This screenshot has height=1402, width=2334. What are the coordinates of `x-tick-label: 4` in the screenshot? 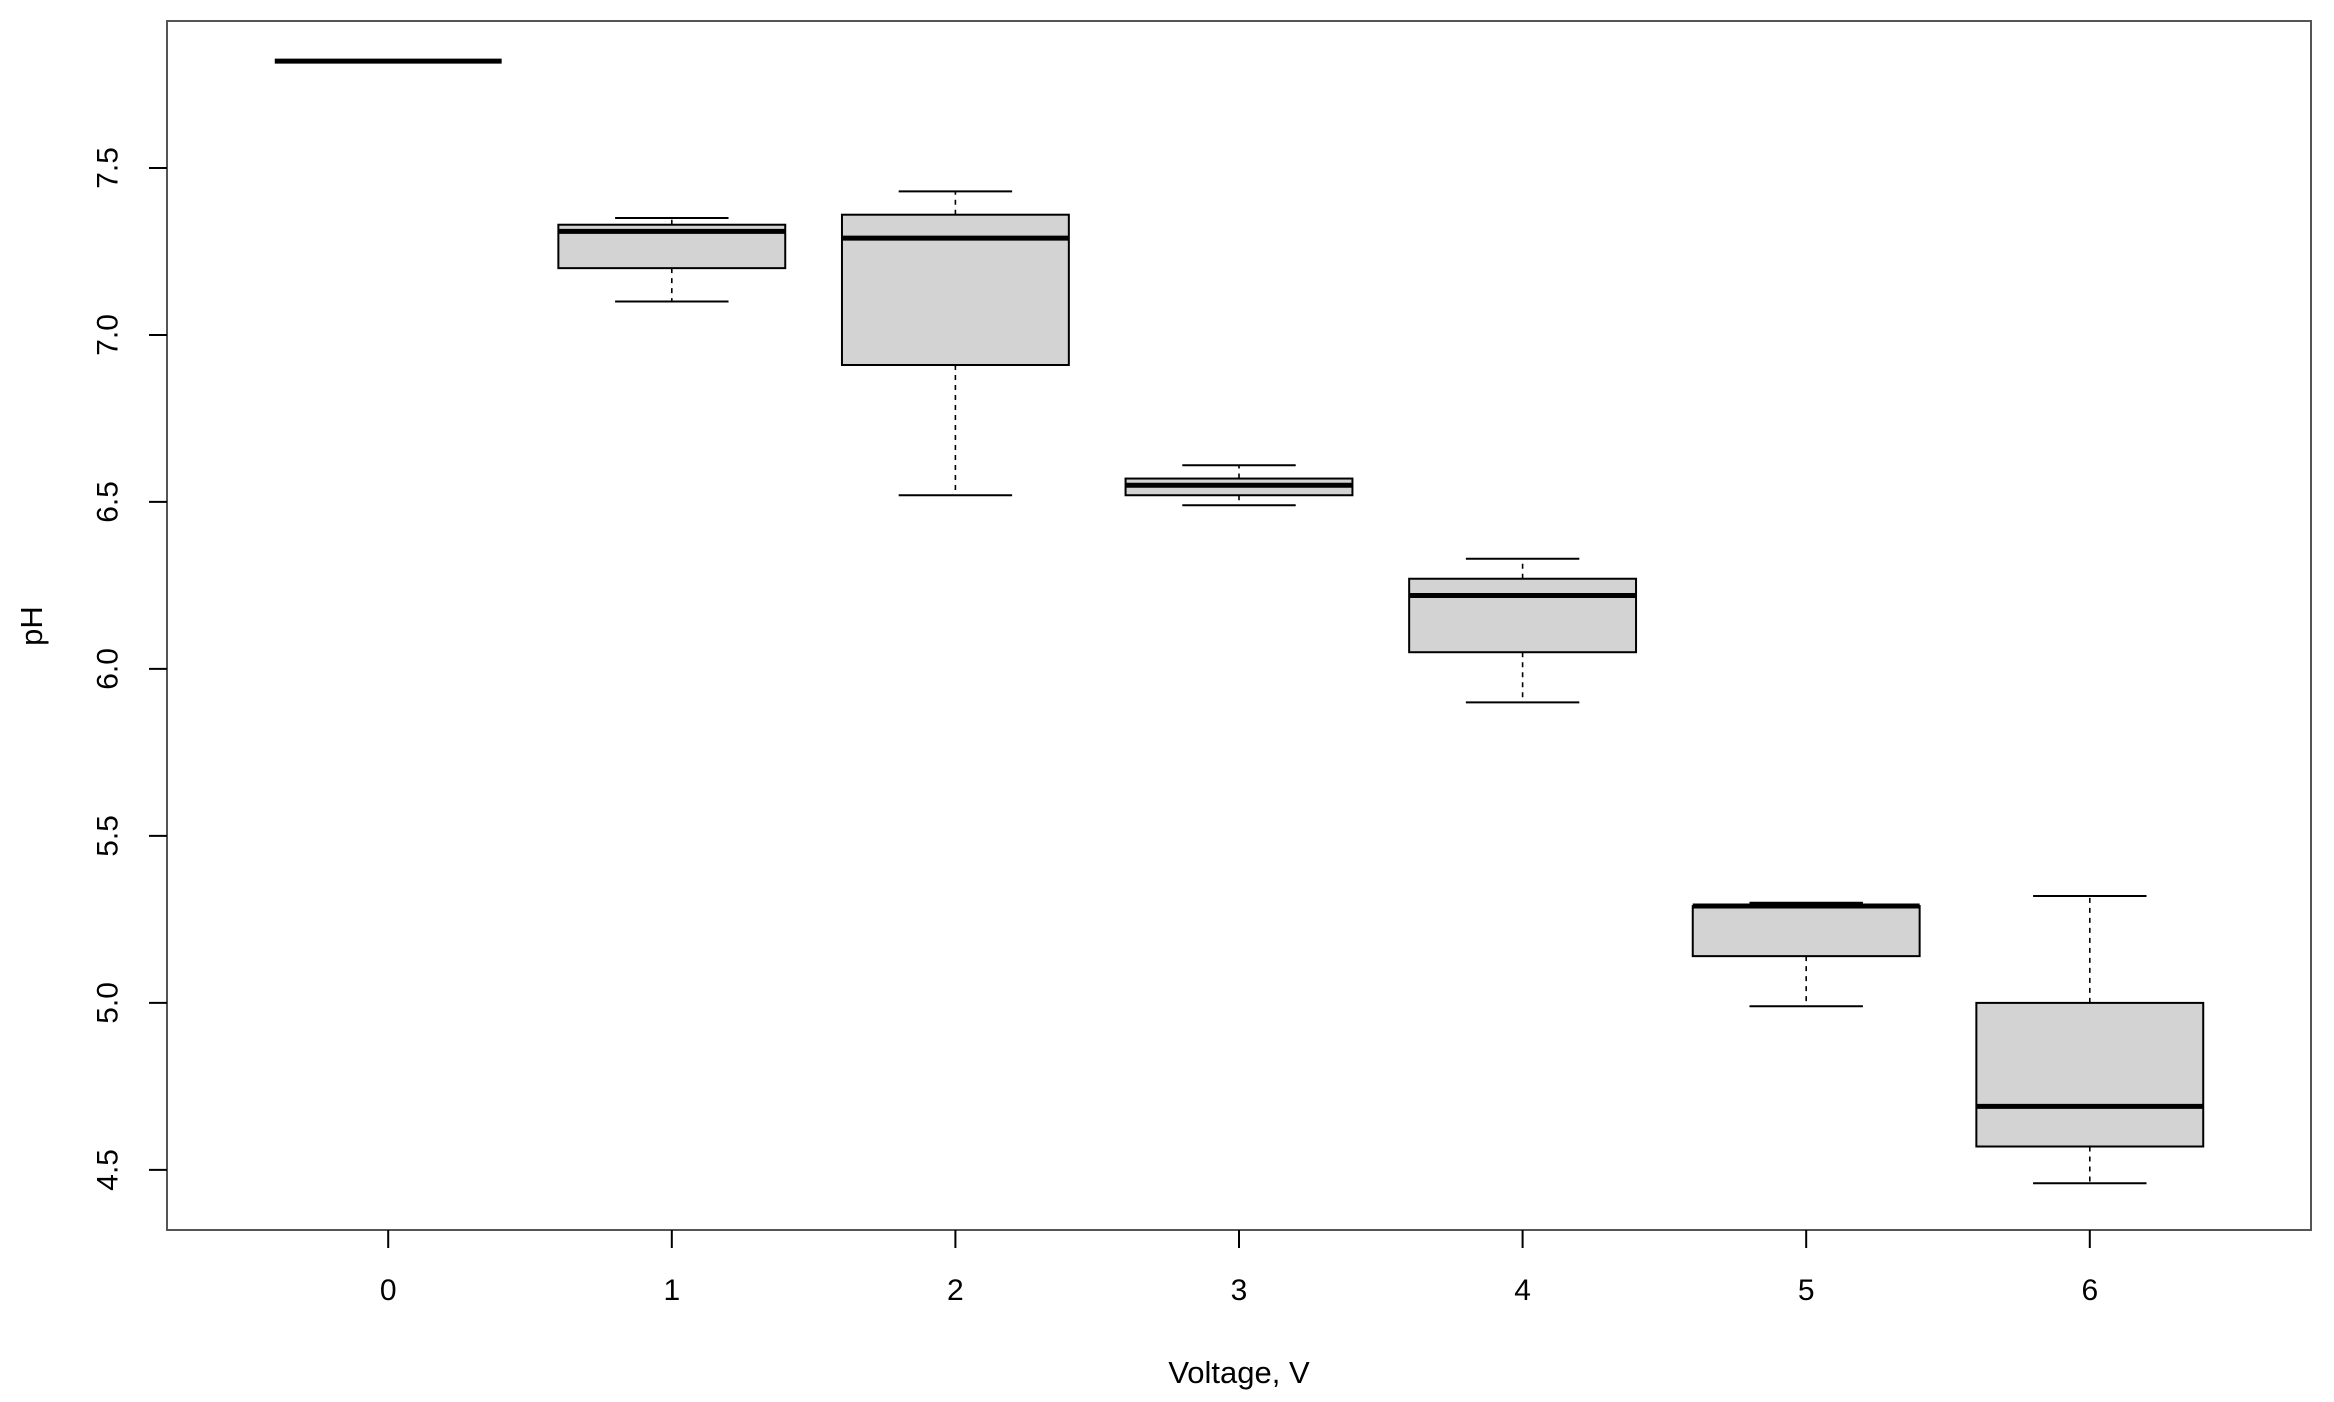 It's located at (1522, 1290).